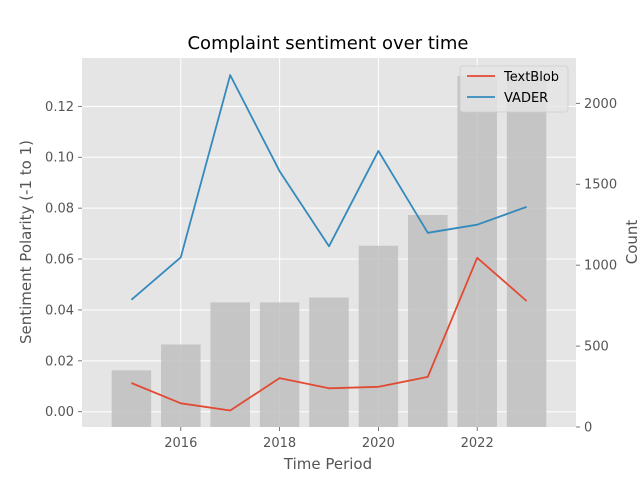  What do you see at coordinates (59, 158) in the screenshot?
I see `y-tick-label: 0.10` at bounding box center [59, 158].